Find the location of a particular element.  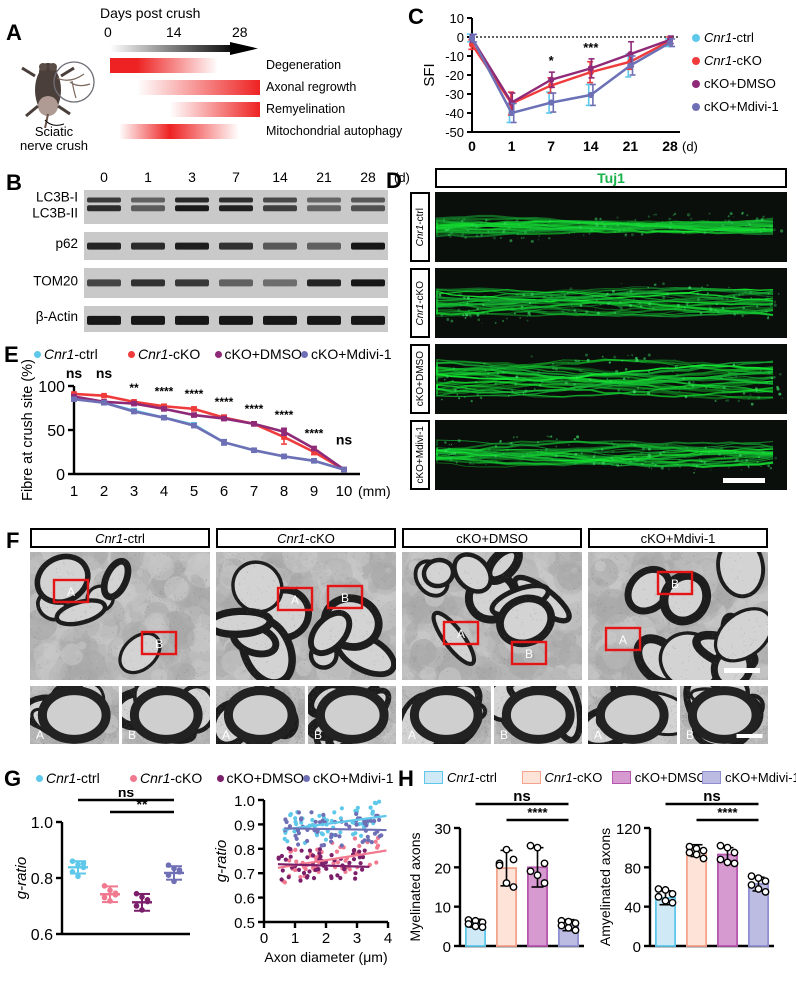

panelE-xtick-7: 8 is located at coordinates (284, 491).